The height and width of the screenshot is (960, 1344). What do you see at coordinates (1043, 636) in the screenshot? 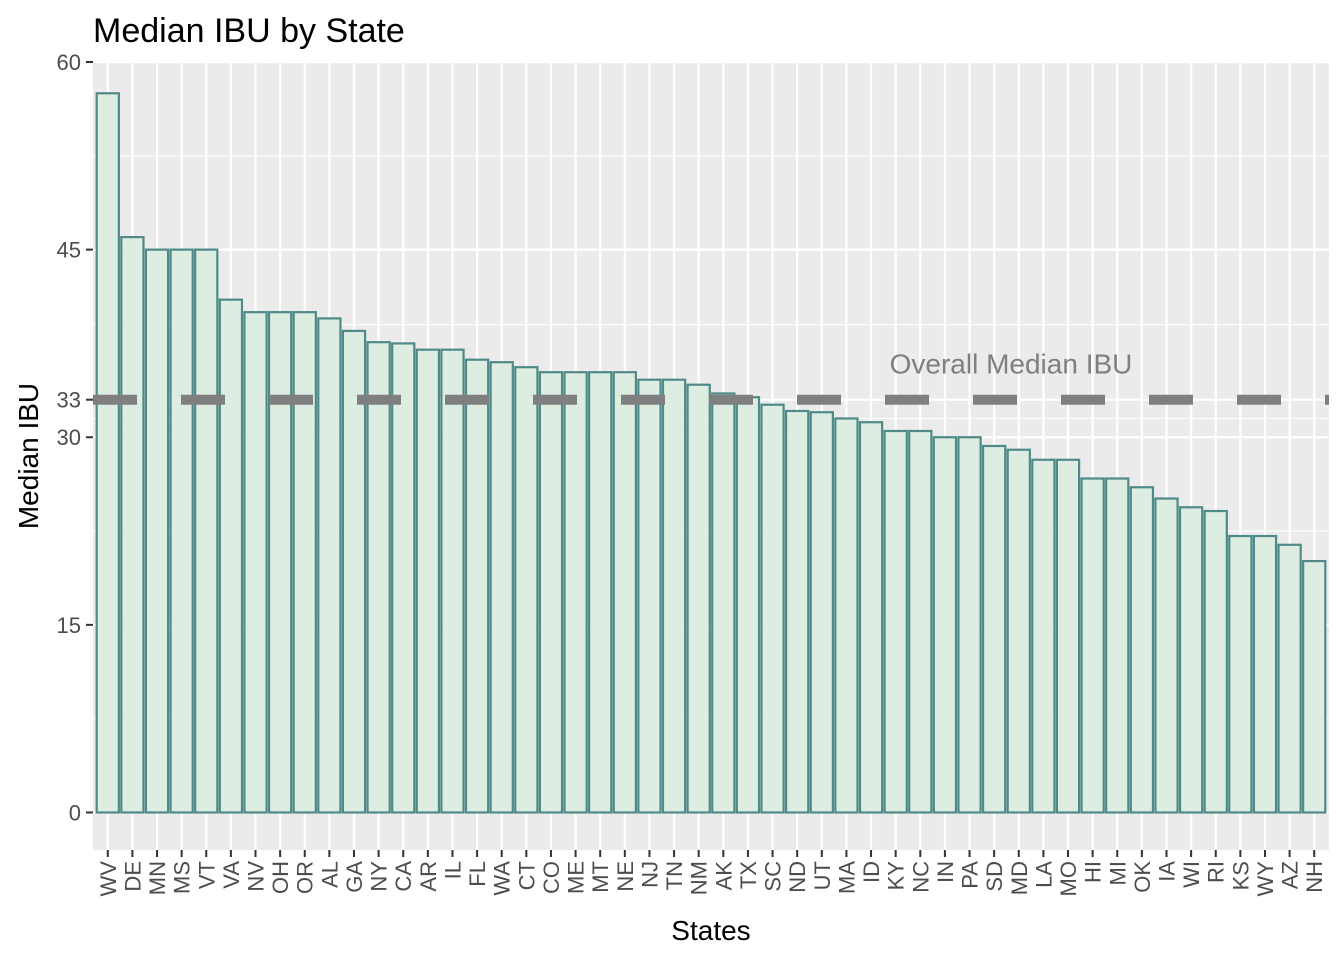
I see `bar-la` at bounding box center [1043, 636].